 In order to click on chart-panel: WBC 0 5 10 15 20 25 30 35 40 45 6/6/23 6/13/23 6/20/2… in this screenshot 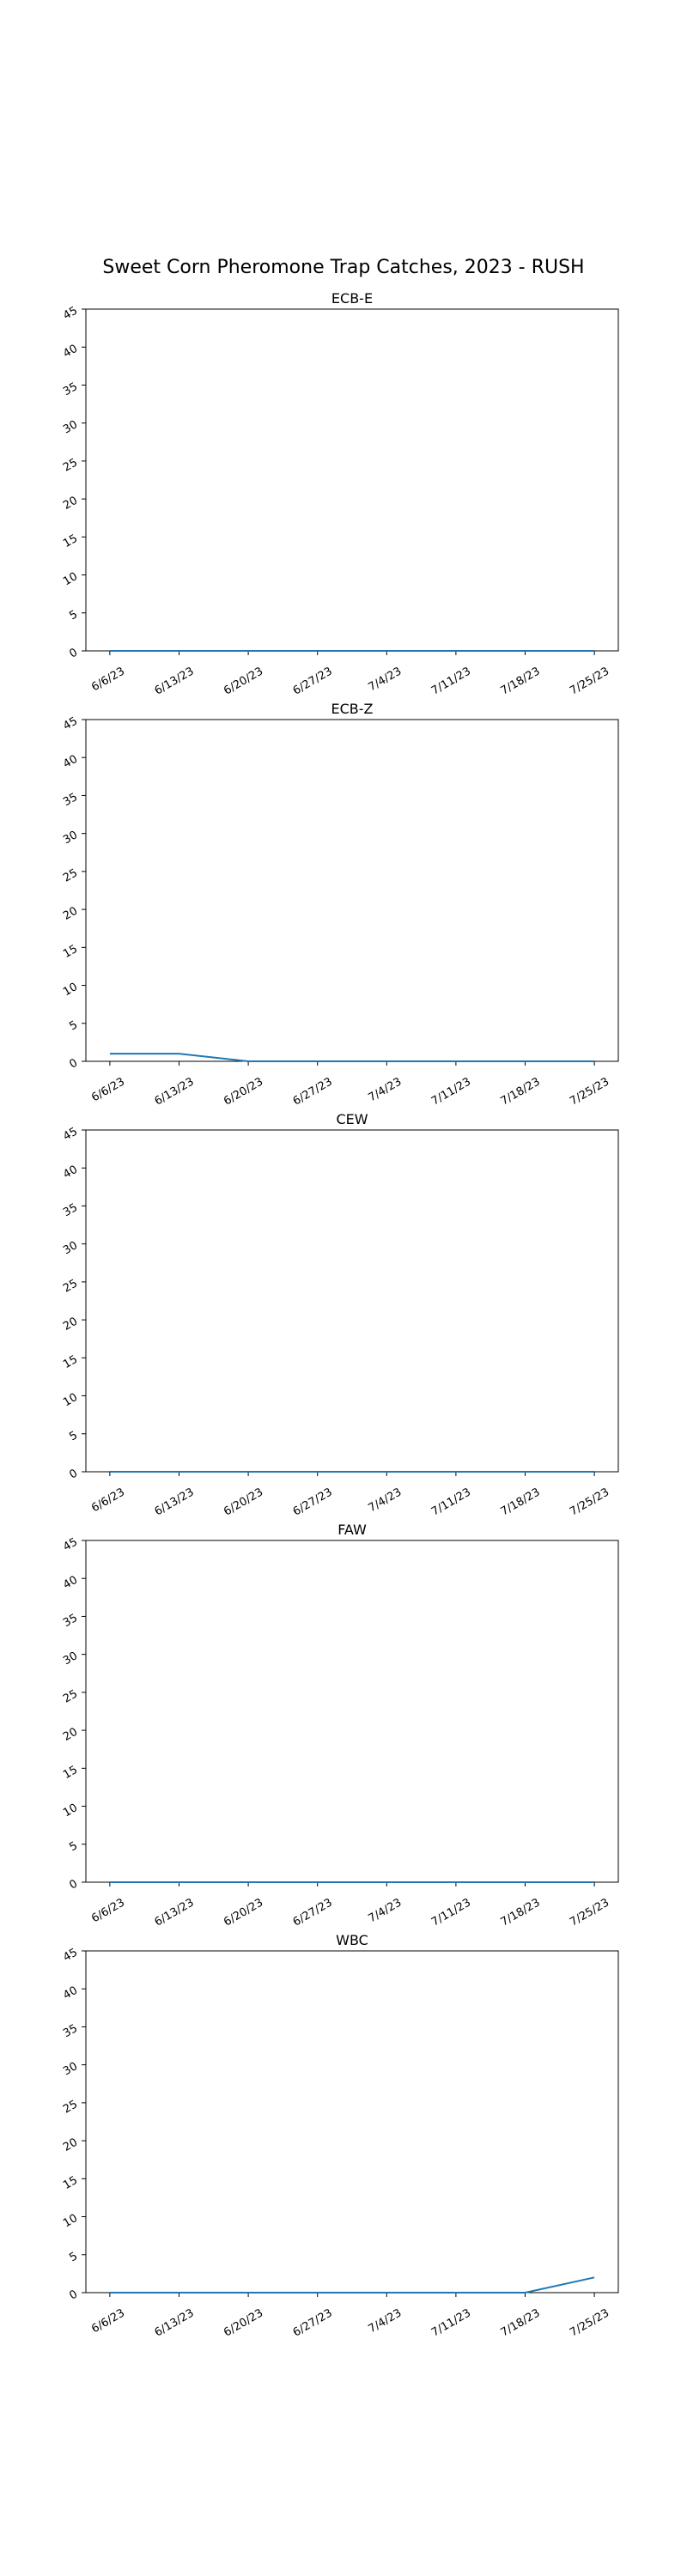, I will do `click(340, 2136)`.